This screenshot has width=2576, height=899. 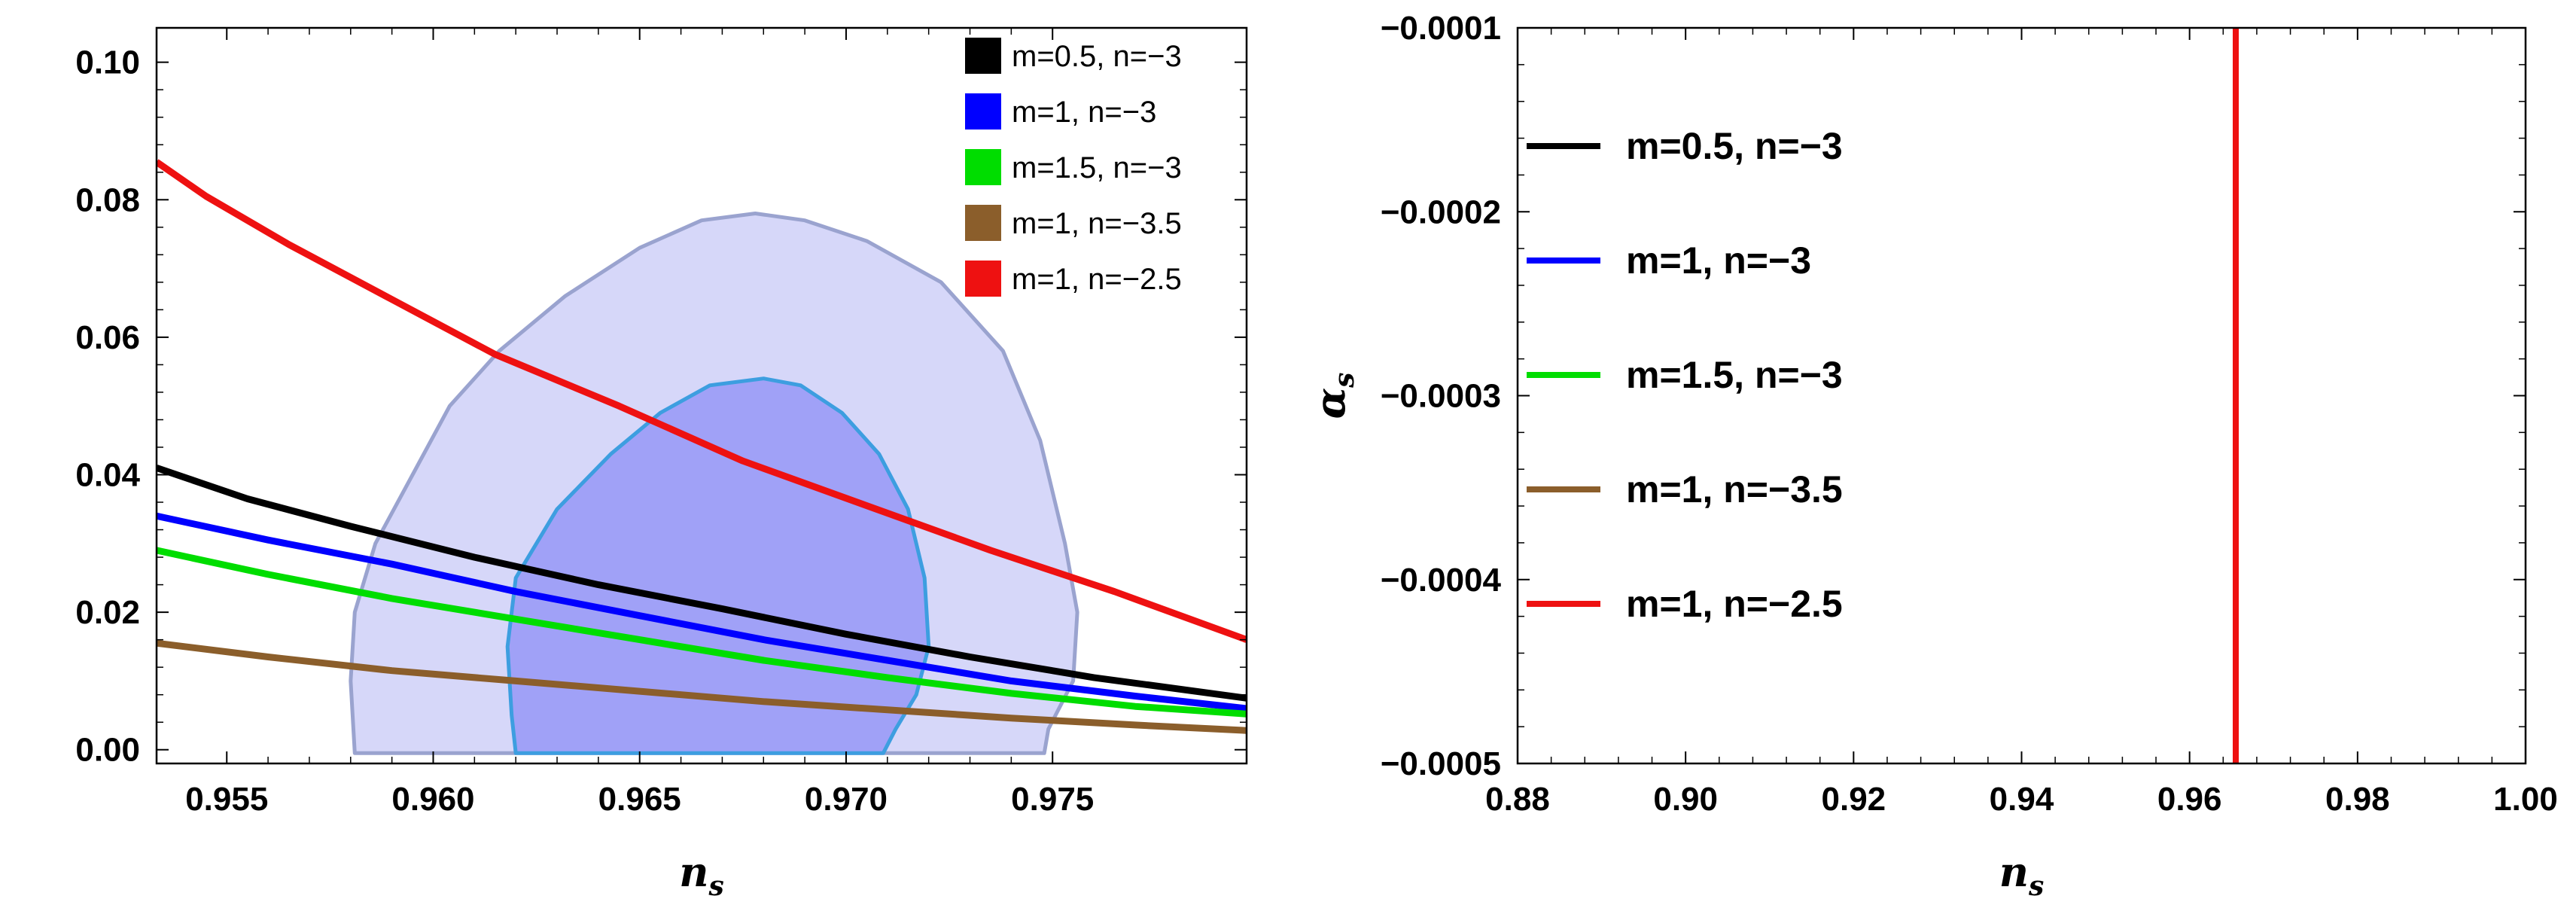 What do you see at coordinates (1441, 212) in the screenshot?
I see `y-tick-label: −0.0002` at bounding box center [1441, 212].